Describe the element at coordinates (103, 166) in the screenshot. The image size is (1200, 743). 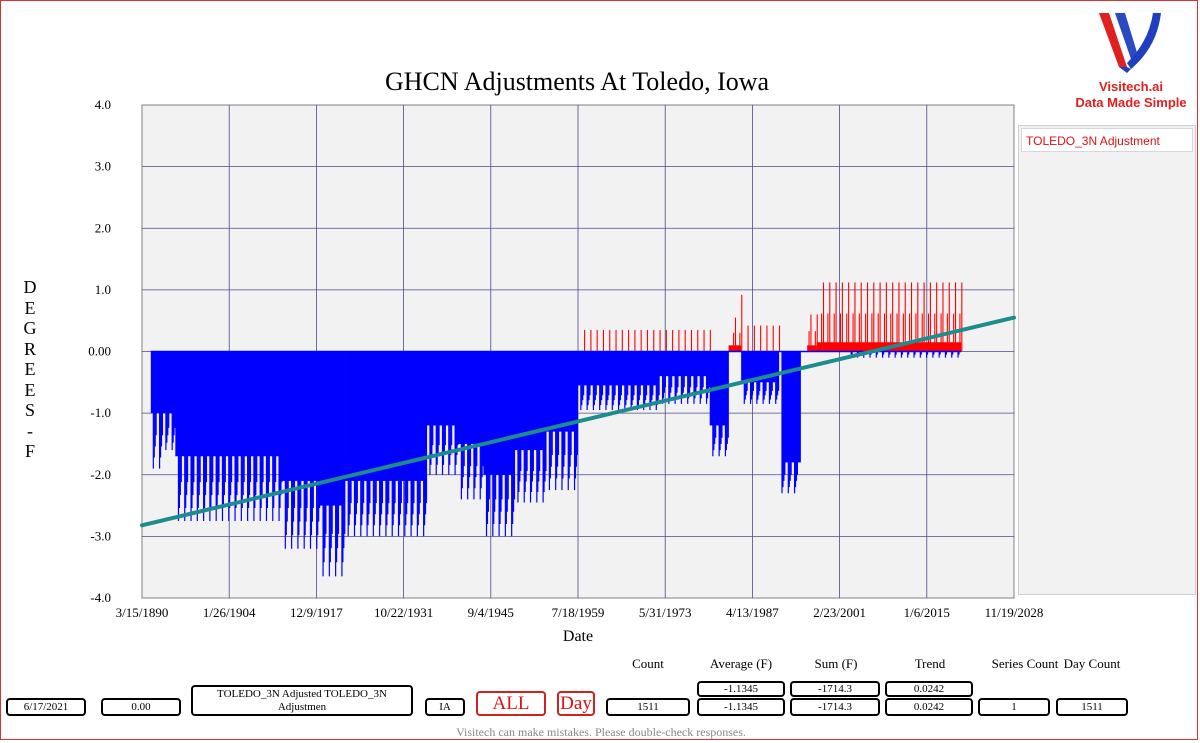
I see `y-tick-label: 3.0` at that location.